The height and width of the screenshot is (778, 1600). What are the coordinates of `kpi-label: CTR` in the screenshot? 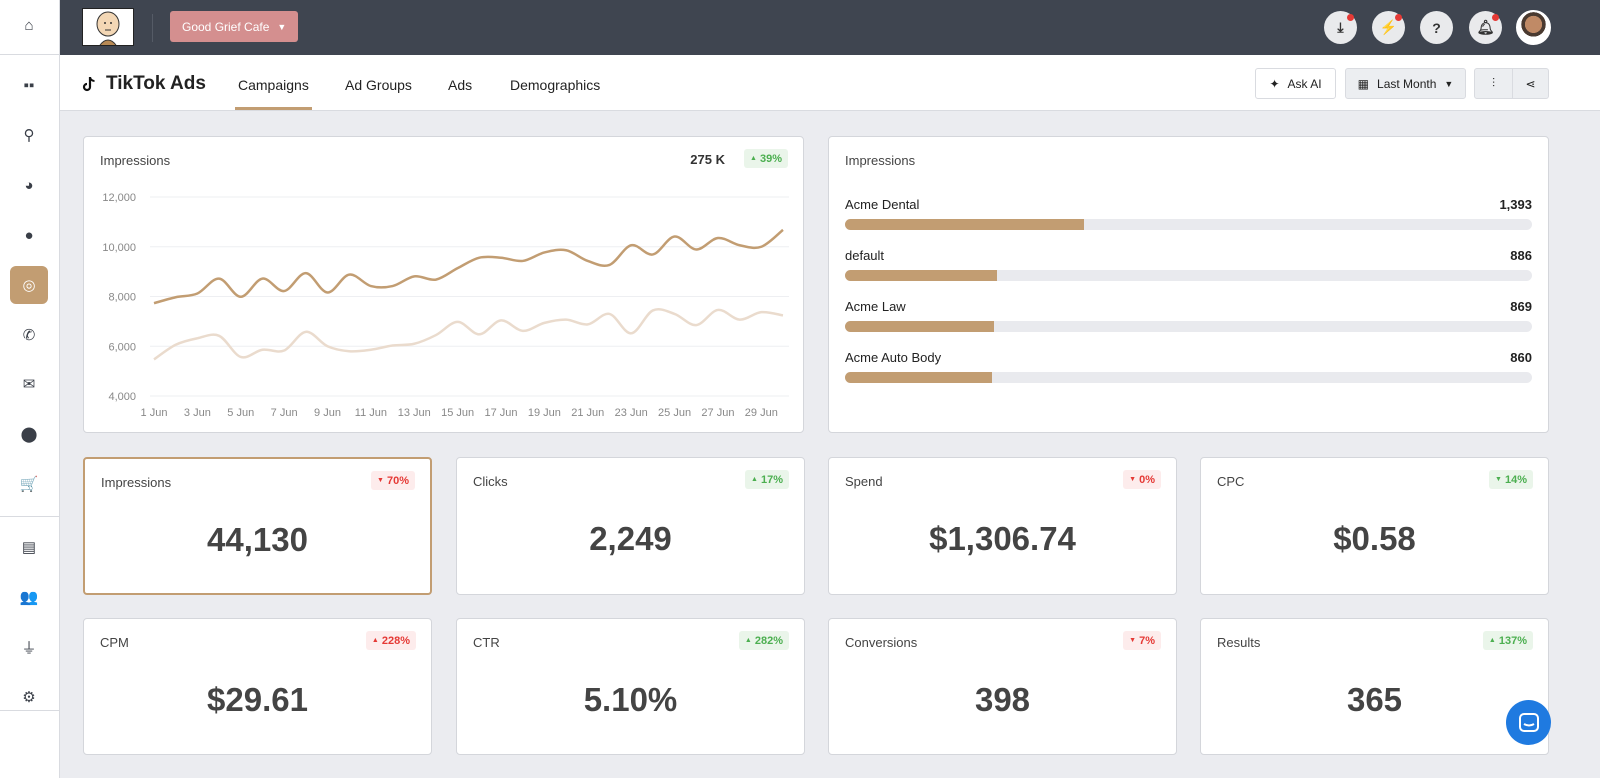 It's located at (486, 642).